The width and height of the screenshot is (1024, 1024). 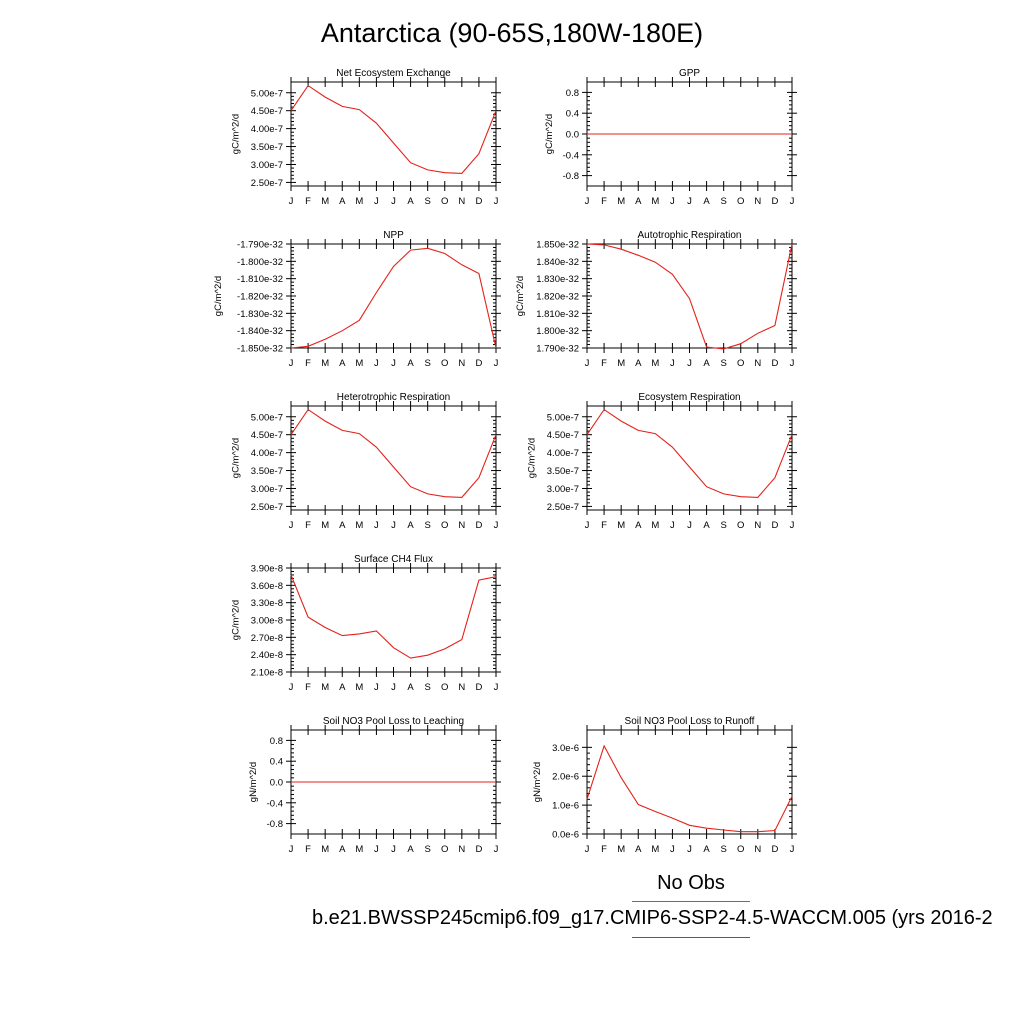 I want to click on y-tick-label: -1.800e-32, so click(x=260, y=262).